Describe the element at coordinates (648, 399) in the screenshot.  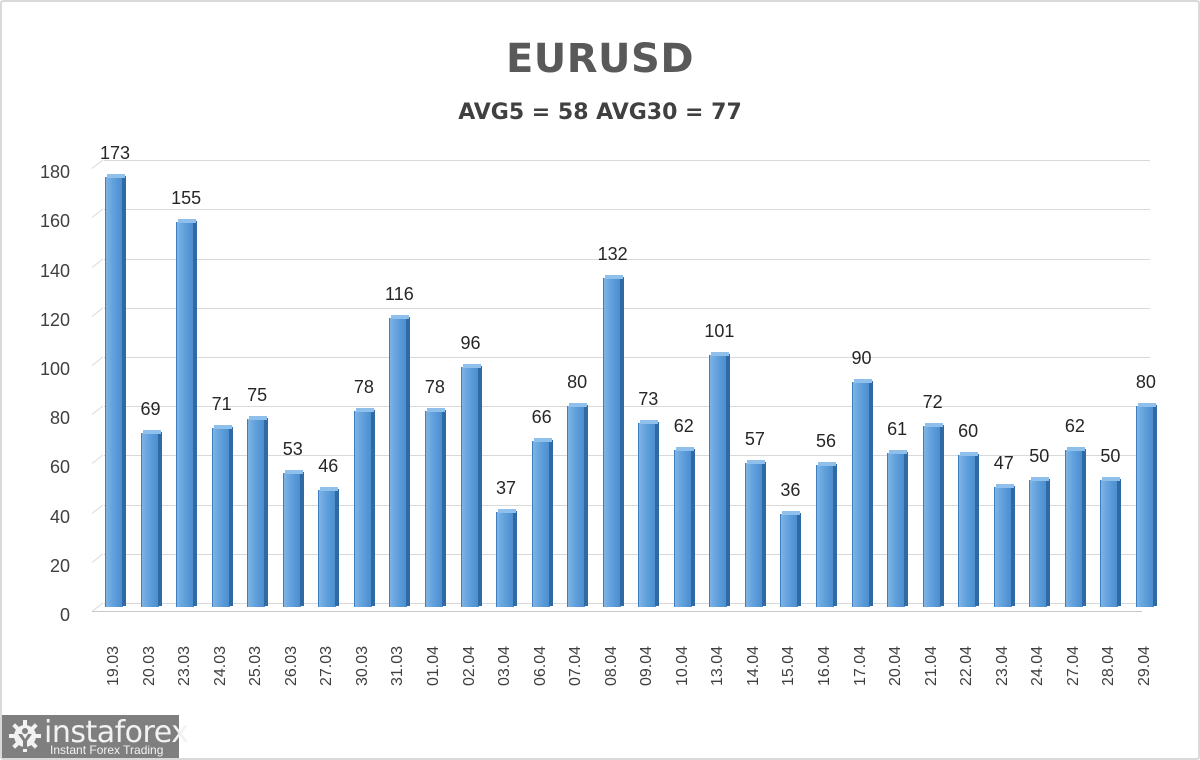
I see `bar-value-label: 73` at that location.